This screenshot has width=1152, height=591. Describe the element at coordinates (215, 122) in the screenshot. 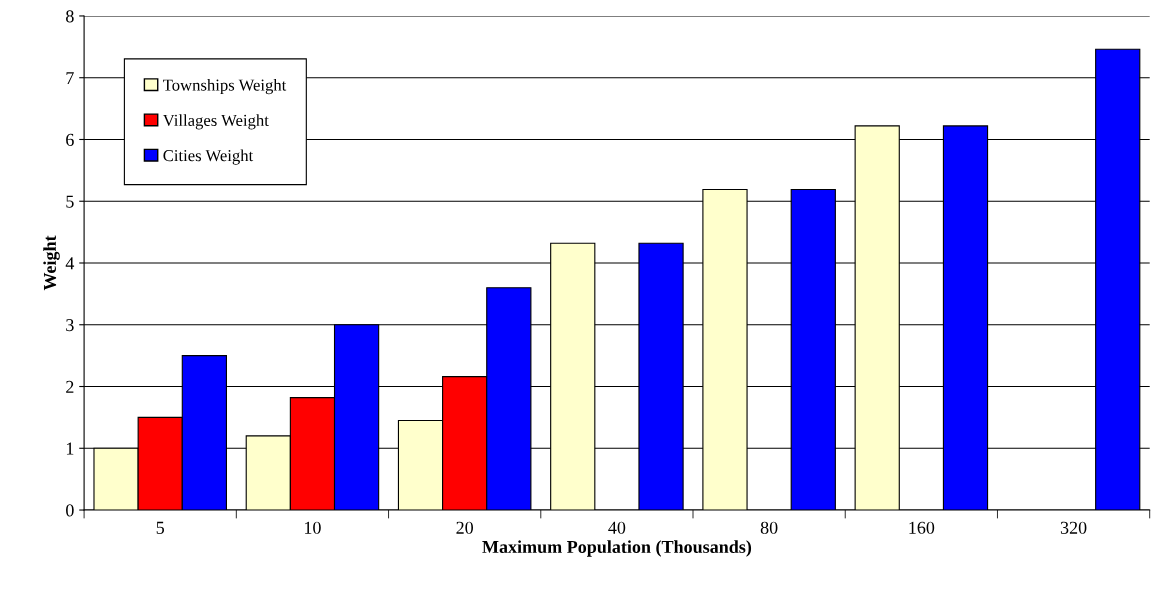

I see `legend-label: Villages Weight` at that location.